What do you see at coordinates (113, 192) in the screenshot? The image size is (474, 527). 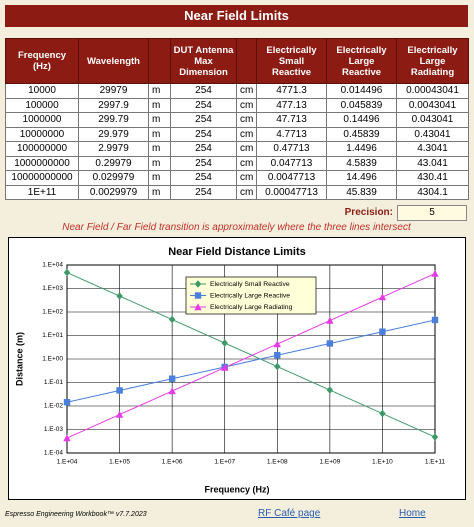 I see `table-cell: 0.0029979` at bounding box center [113, 192].